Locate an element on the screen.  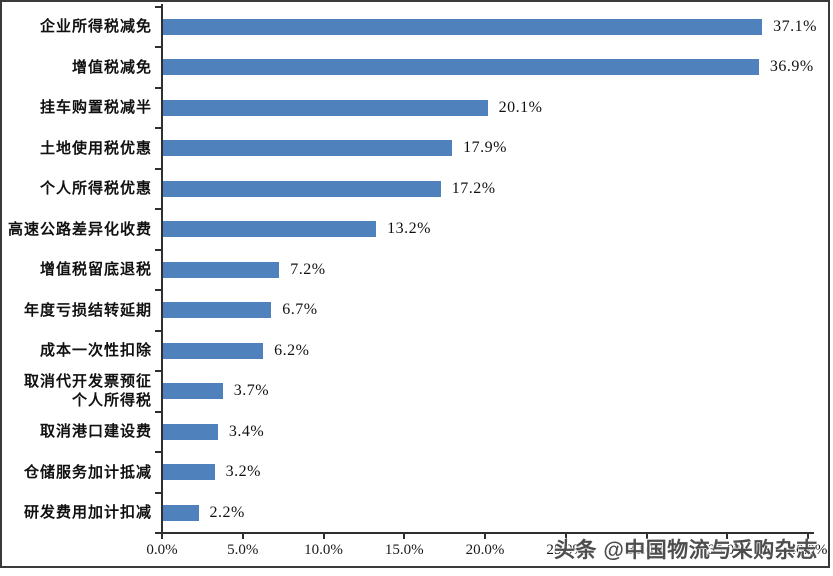
x-tick-label: 40.0% is located at coordinates (808, 550).